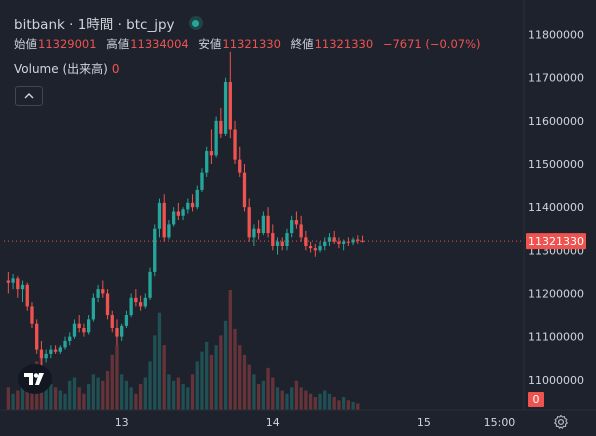  I want to click on high-label: 高値, so click(118, 44).